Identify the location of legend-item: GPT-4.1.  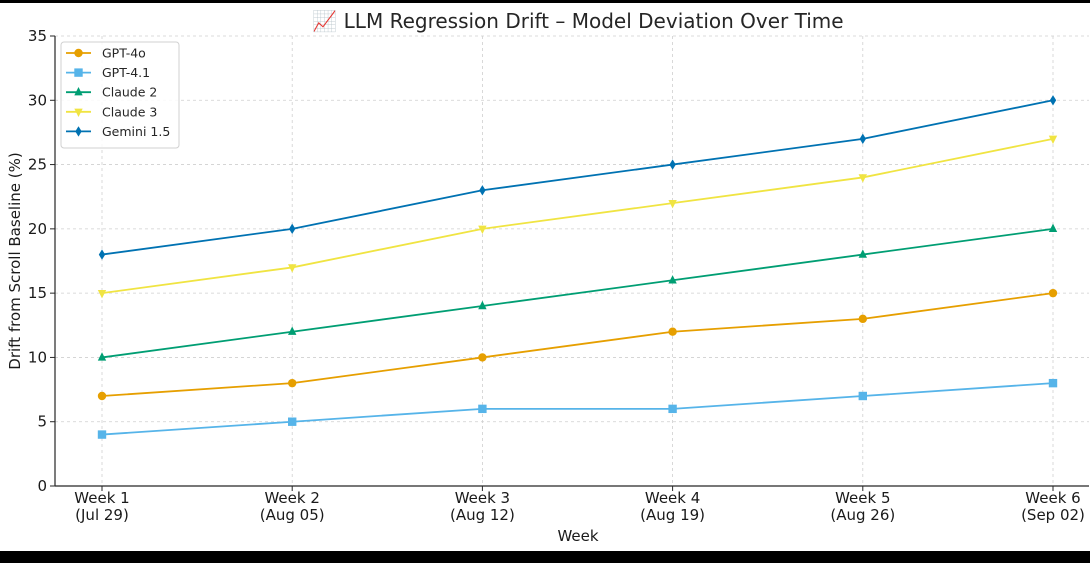
(108, 72).